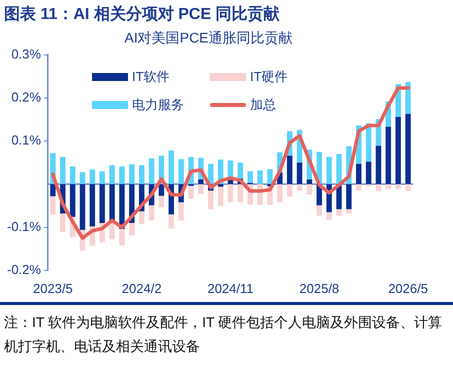 This screenshot has height=387, width=453. What do you see at coordinates (24, 269) in the screenshot?
I see `y-tick-label: -0.2%` at bounding box center [24, 269].